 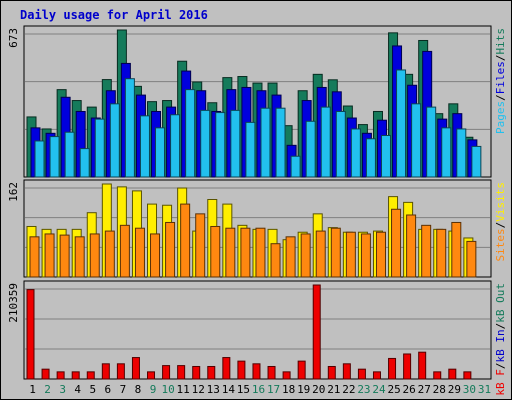 What do you see at coordinates (13, 192) in the screenshot?
I see `panel-visits-ymax-label: 162` at bounding box center [13, 192].